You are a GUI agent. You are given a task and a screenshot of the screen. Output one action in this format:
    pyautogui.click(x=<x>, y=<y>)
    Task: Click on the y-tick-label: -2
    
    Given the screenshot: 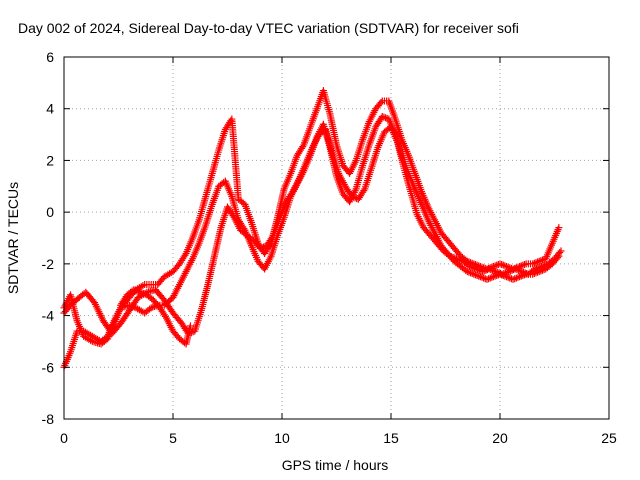 What is the action you would take?
    pyautogui.click(x=48, y=264)
    